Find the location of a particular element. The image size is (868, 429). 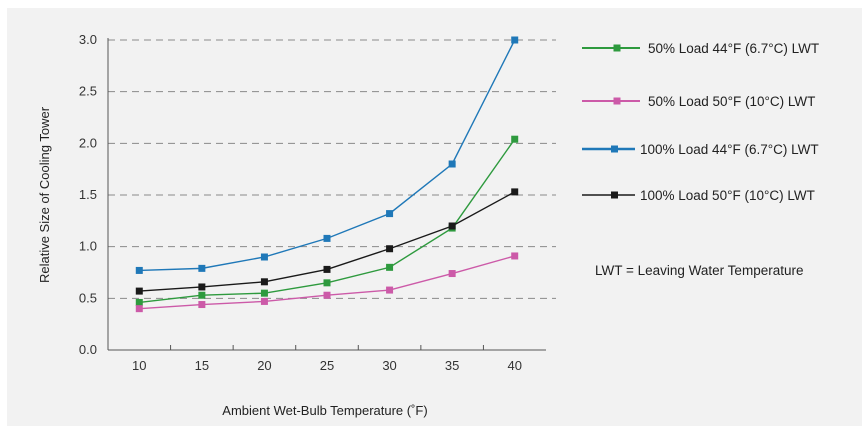

legend-label: 100% Load 50°F (10°C) LWT is located at coordinates (727, 195).